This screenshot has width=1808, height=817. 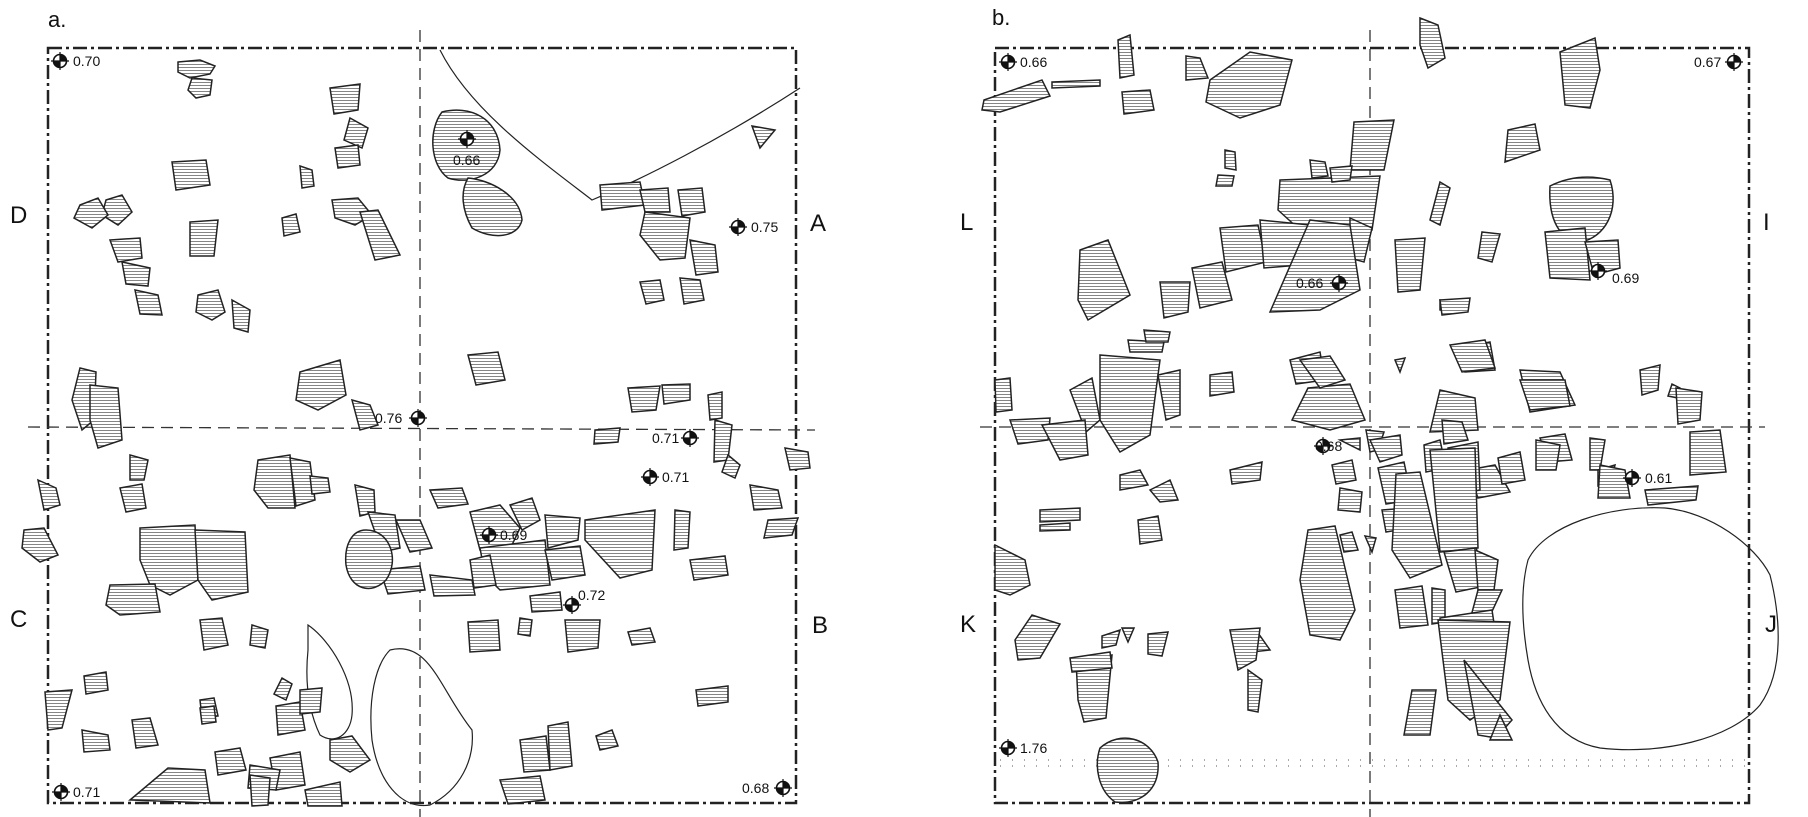 I want to click on panel-a-feature-boundary, so click(x=620, y=125).